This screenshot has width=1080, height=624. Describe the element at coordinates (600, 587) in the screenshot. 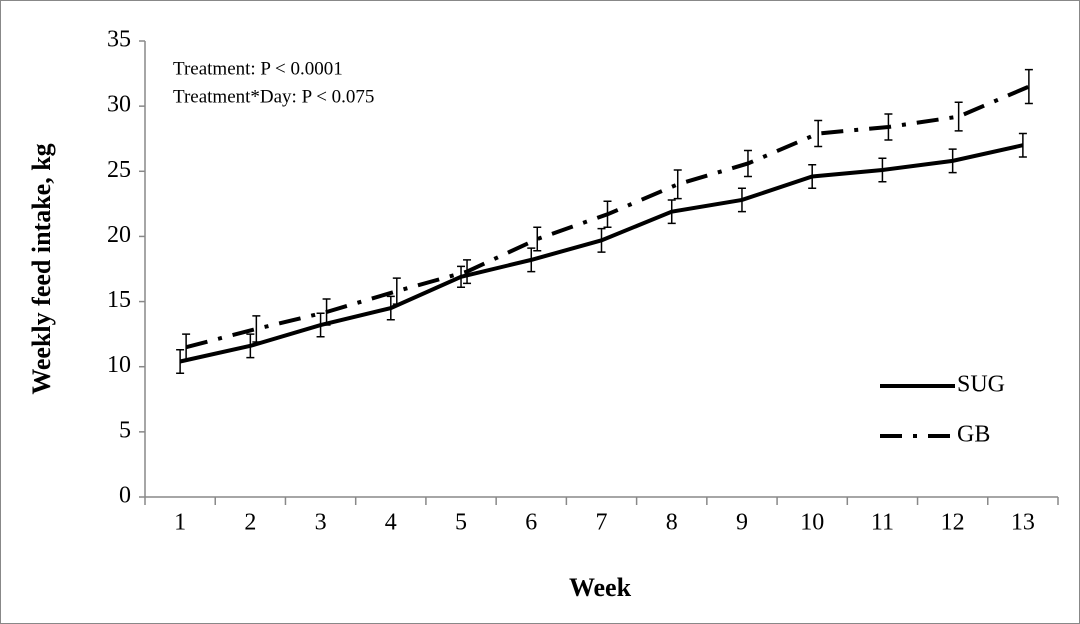

I see `x-axis-title: Week` at that location.